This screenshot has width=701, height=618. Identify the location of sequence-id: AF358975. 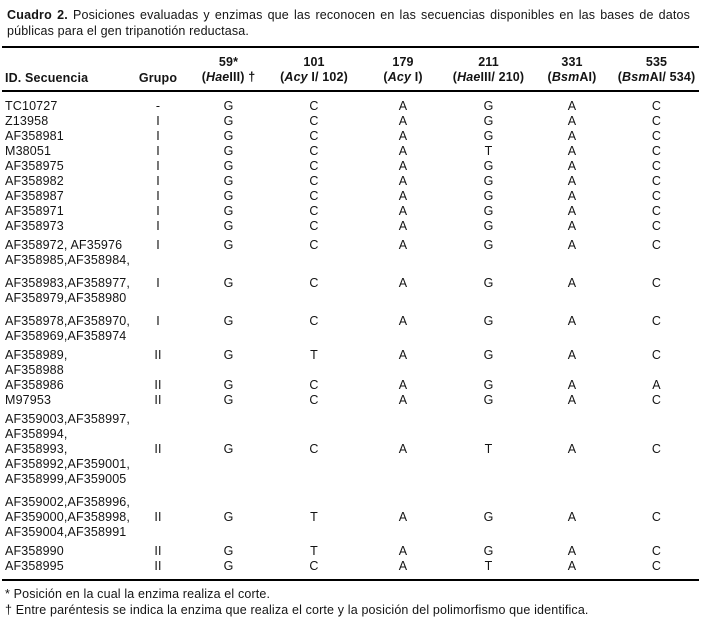
(34, 166).